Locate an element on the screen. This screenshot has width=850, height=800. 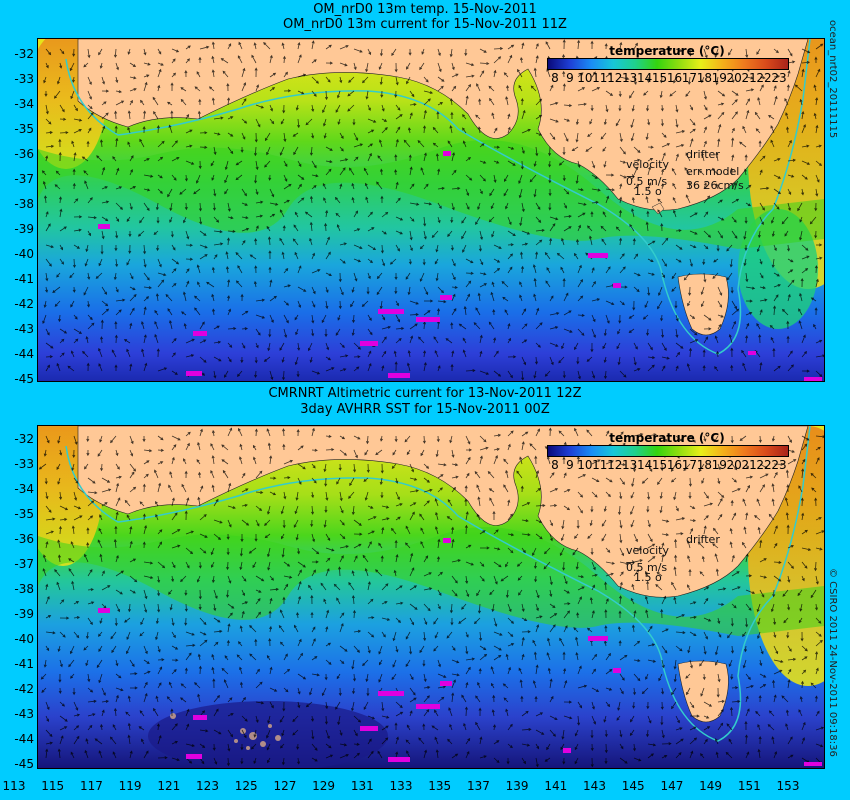
y-tick-label: -44 is located at coordinates (24, 354).